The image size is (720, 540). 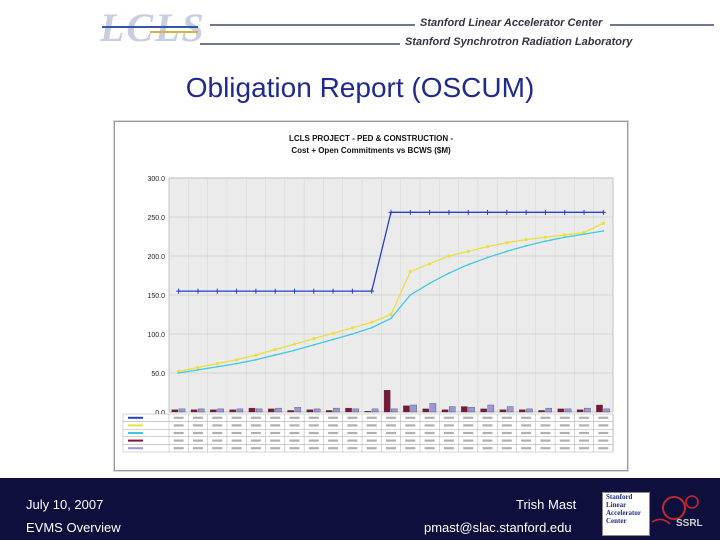 What do you see at coordinates (623, 513) in the screenshot?
I see `slac-logo-line3: Accelerator` at bounding box center [623, 513].